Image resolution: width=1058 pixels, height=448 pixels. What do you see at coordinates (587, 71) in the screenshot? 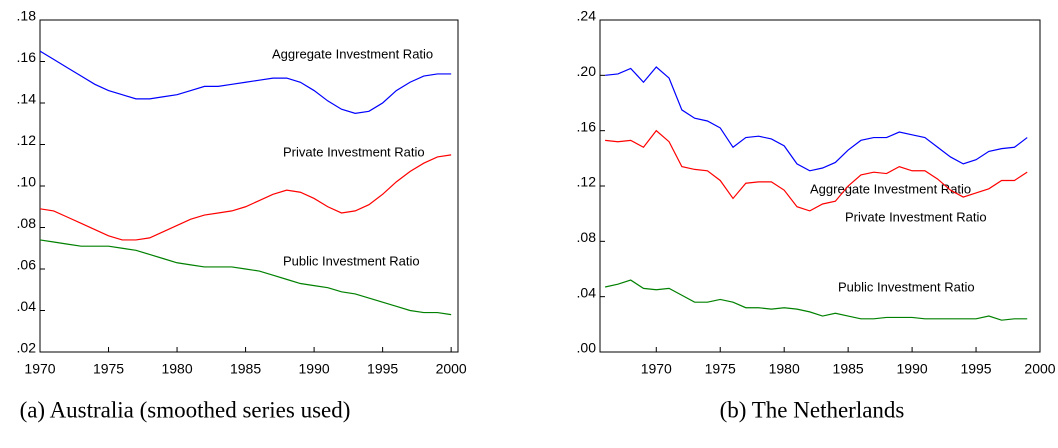
I see `y-tick-label: .20` at bounding box center [587, 71].